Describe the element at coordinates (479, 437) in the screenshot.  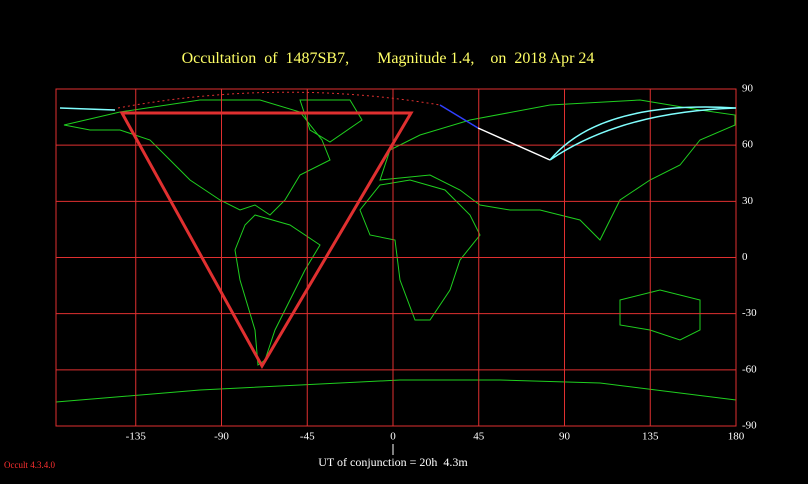
I see `x-tick-label: 45` at that location.